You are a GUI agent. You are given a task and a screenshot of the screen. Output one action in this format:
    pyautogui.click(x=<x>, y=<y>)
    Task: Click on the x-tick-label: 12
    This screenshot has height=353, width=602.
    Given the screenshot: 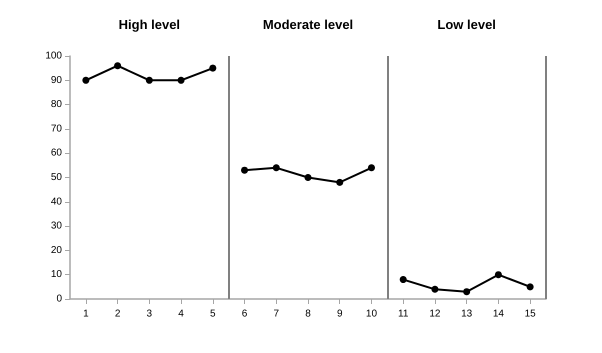 What is the action you would take?
    pyautogui.click(x=435, y=314)
    